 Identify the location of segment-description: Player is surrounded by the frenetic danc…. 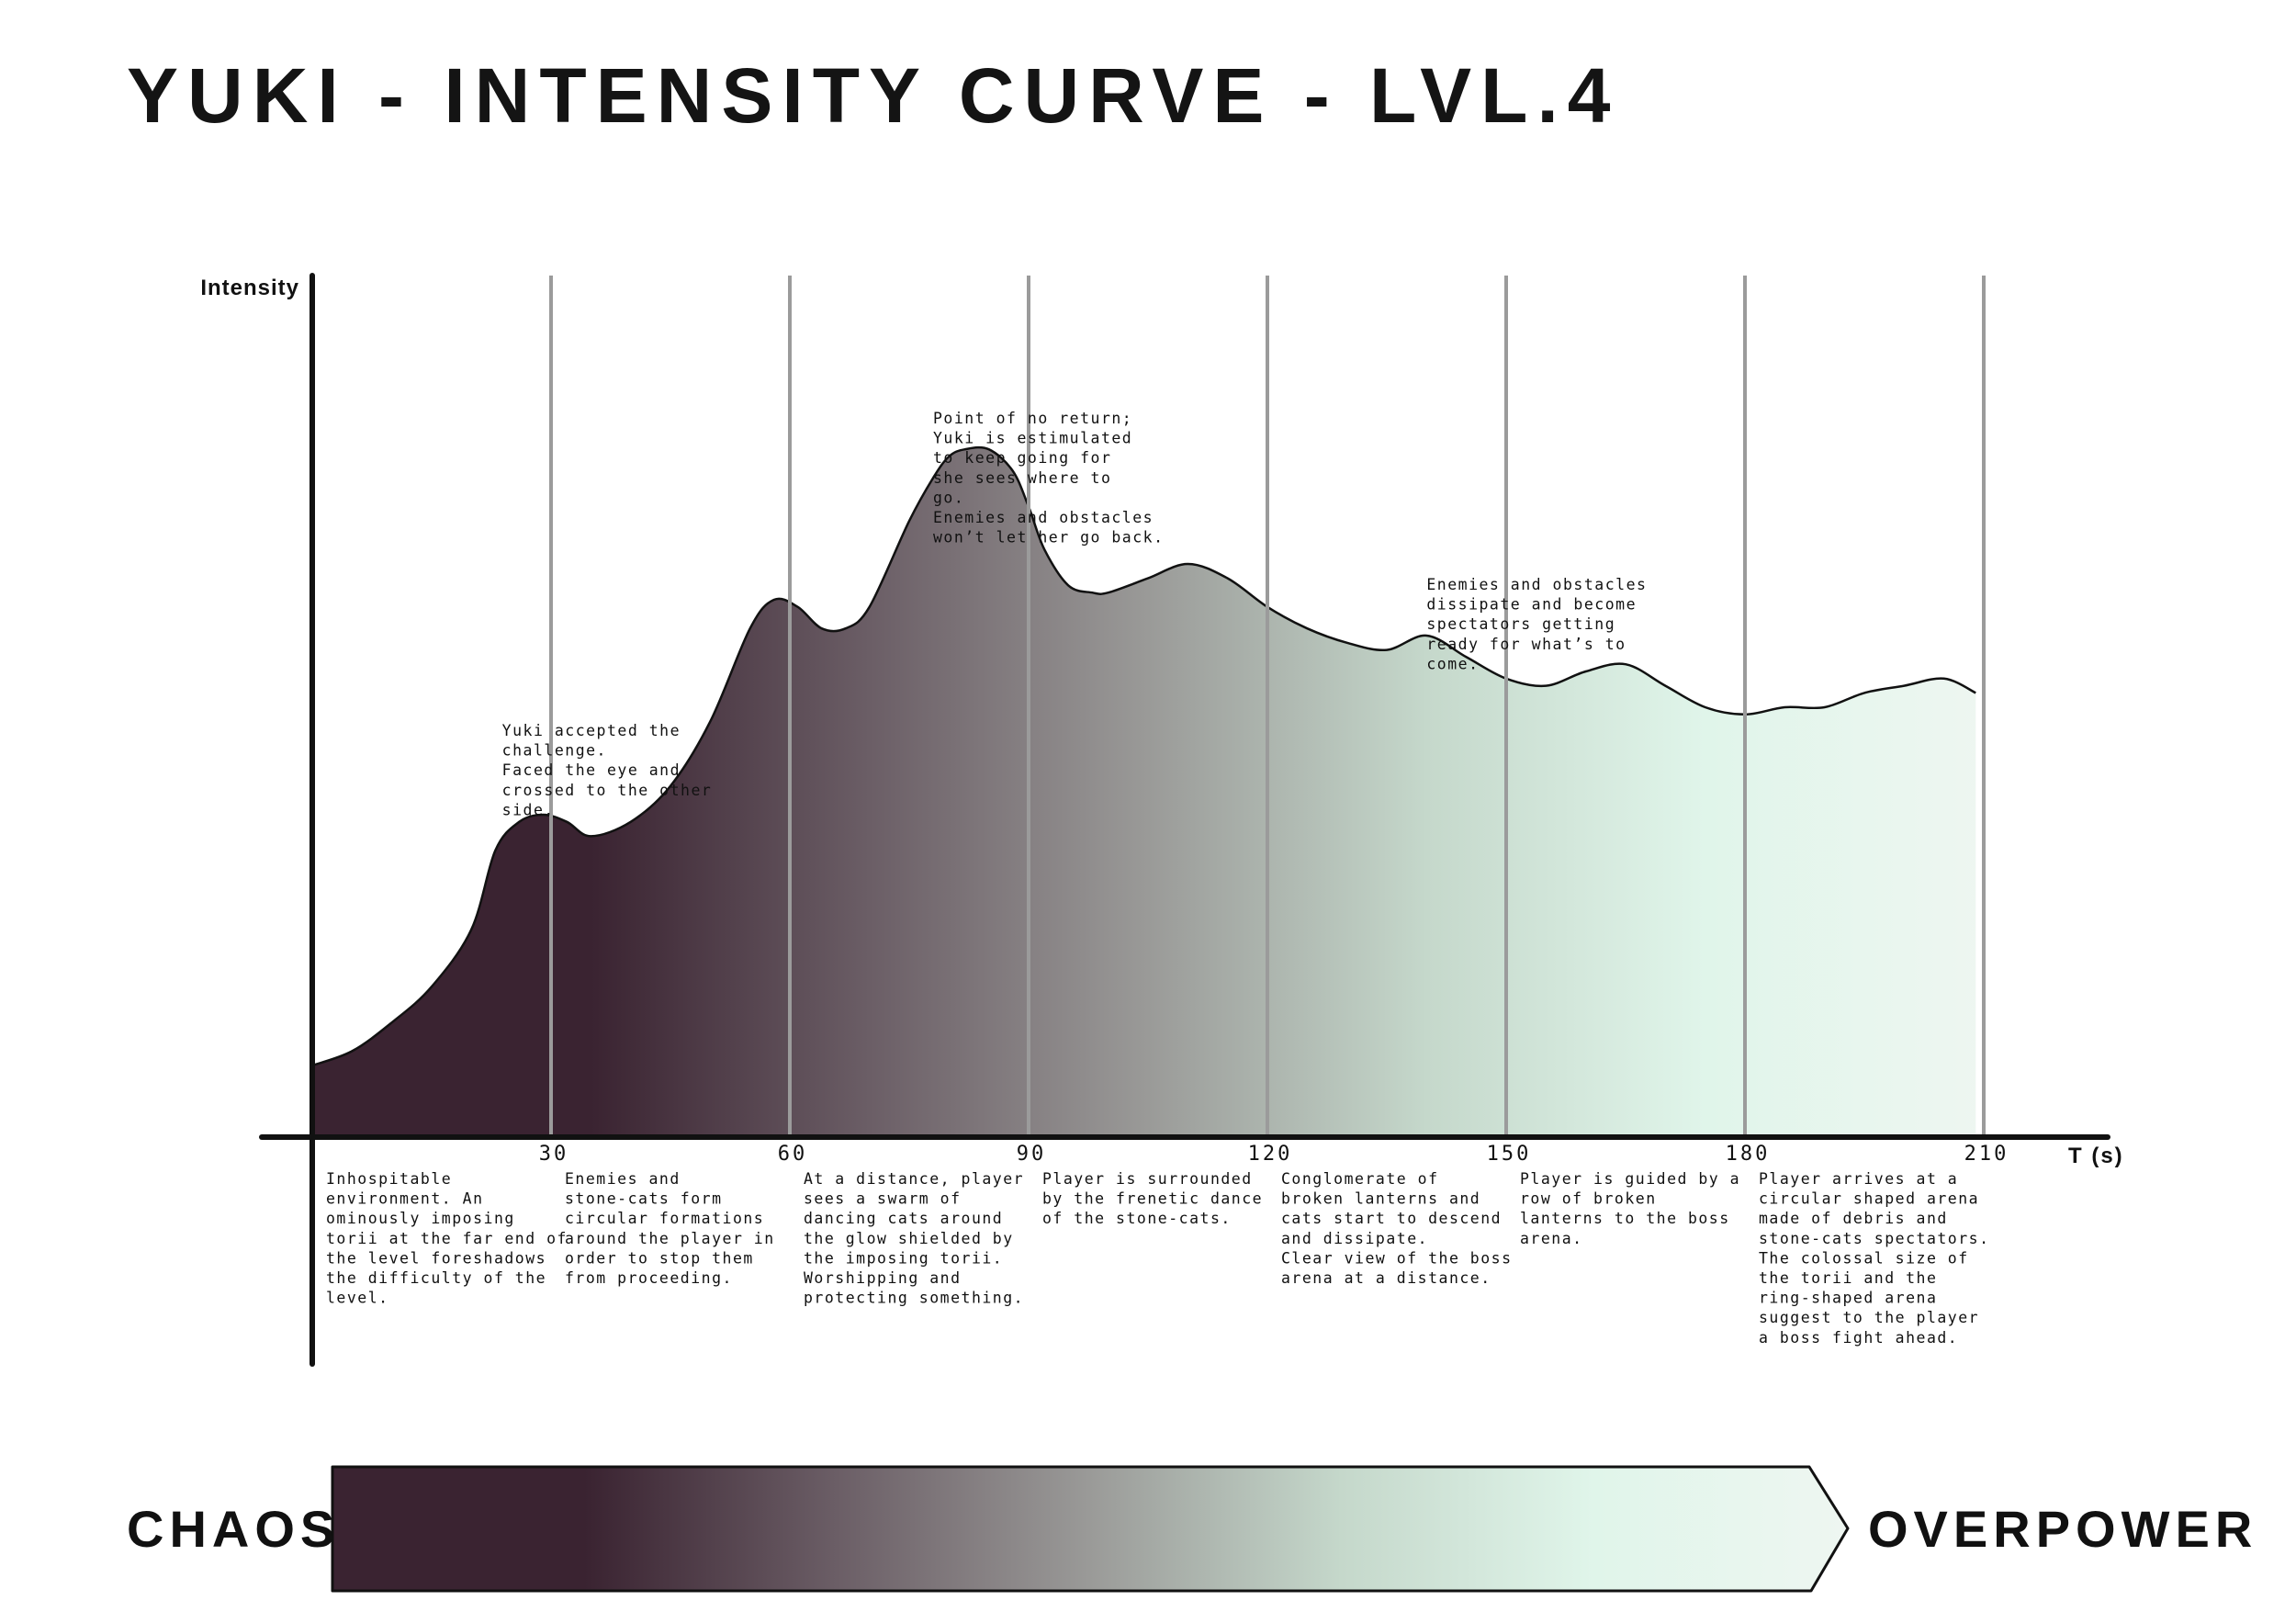
(1152, 1198).